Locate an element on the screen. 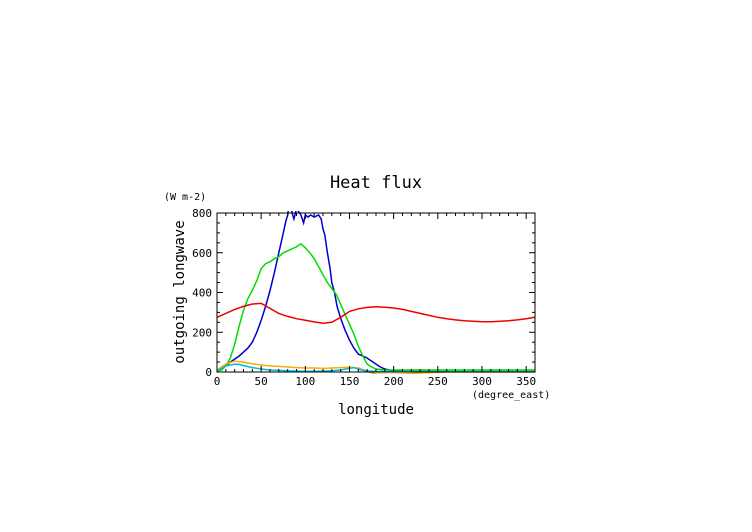 This screenshot has height=532, width=752. x-units-label: (degree_east) is located at coordinates (511, 395).